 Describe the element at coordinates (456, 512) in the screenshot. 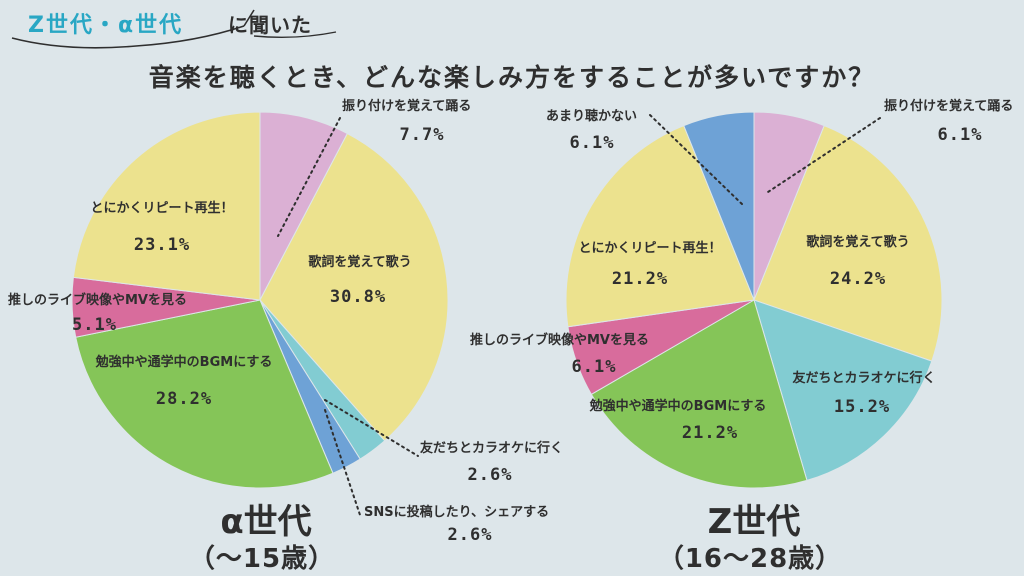

I see `slice-label: SNSに投稿したり、シェアする` at that location.